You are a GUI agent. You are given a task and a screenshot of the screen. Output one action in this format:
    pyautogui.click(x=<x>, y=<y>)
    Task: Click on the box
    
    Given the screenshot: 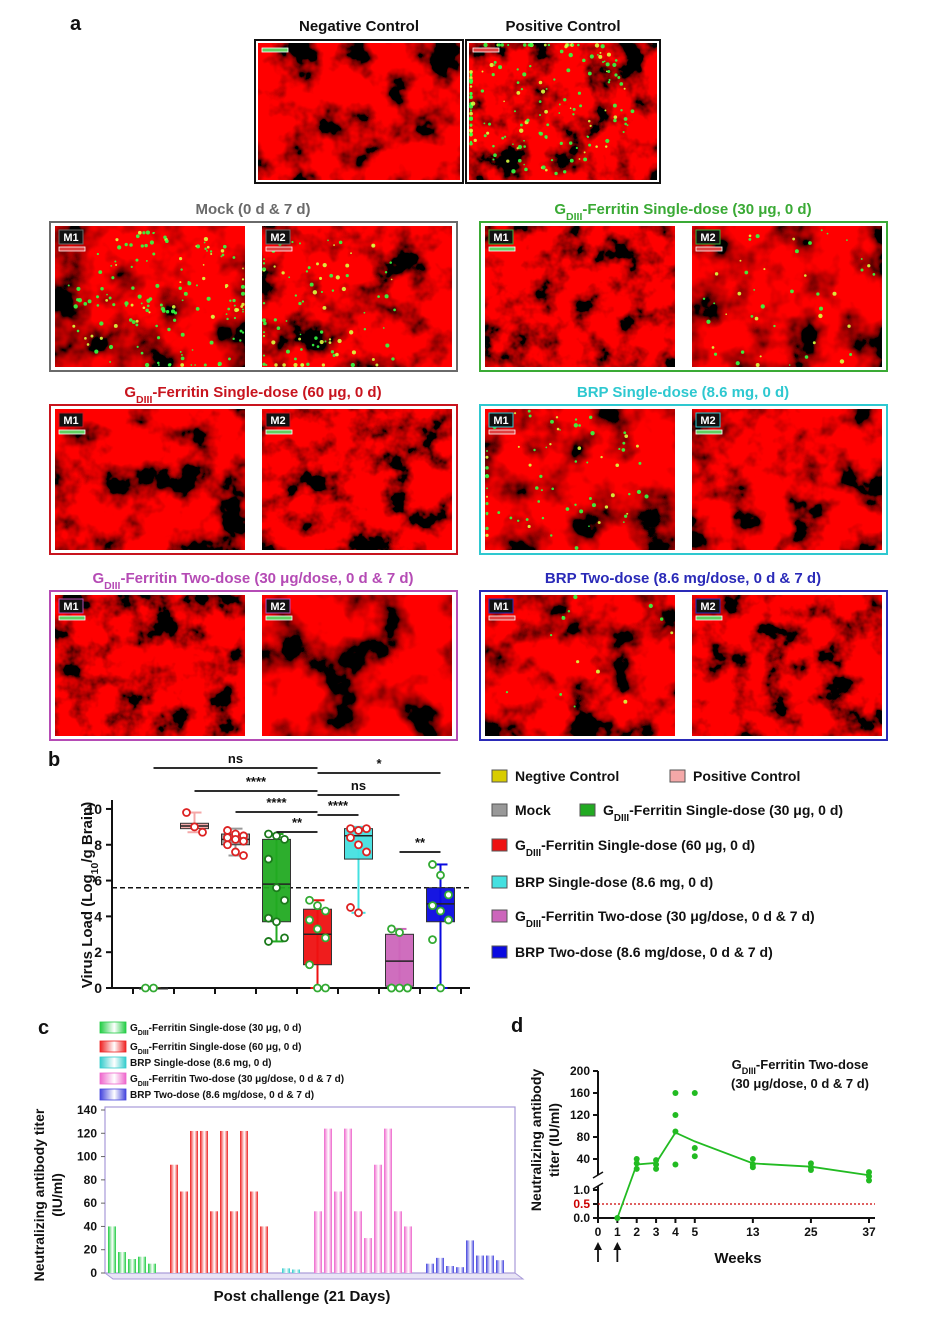 What is the action you would take?
    pyautogui.click(x=276, y=880)
    